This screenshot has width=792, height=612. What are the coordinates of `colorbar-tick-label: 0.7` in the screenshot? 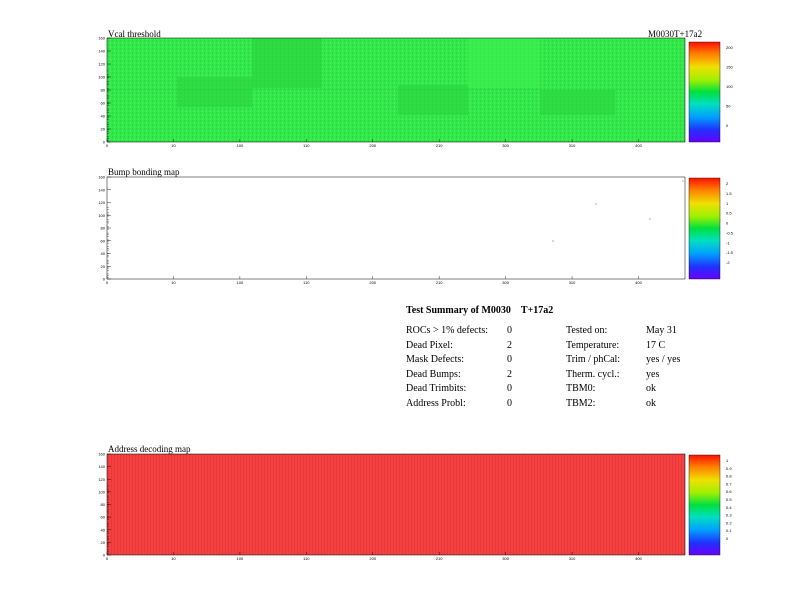 It's located at (729, 483).